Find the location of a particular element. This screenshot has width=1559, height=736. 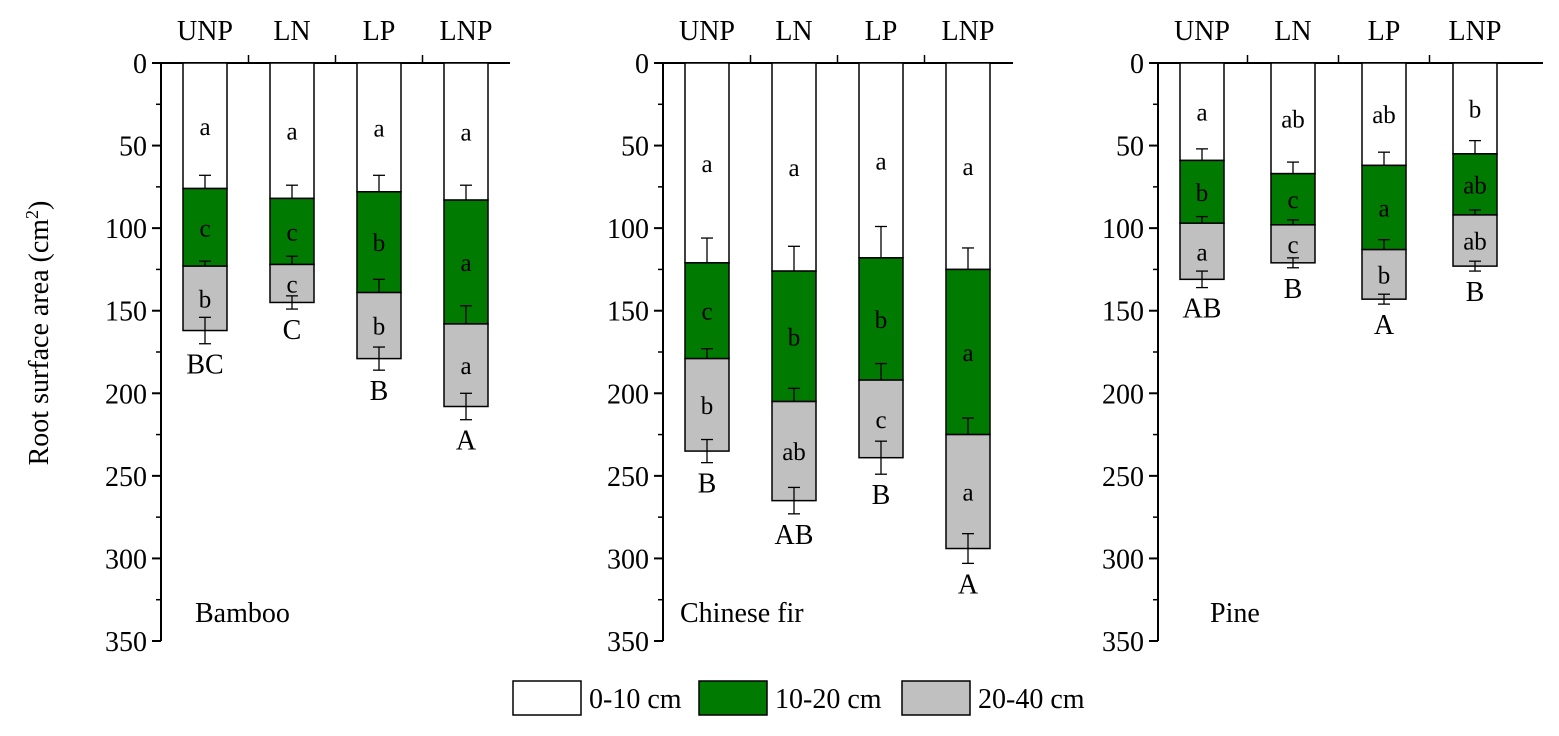

panel-name: Pine is located at coordinates (1235, 613).